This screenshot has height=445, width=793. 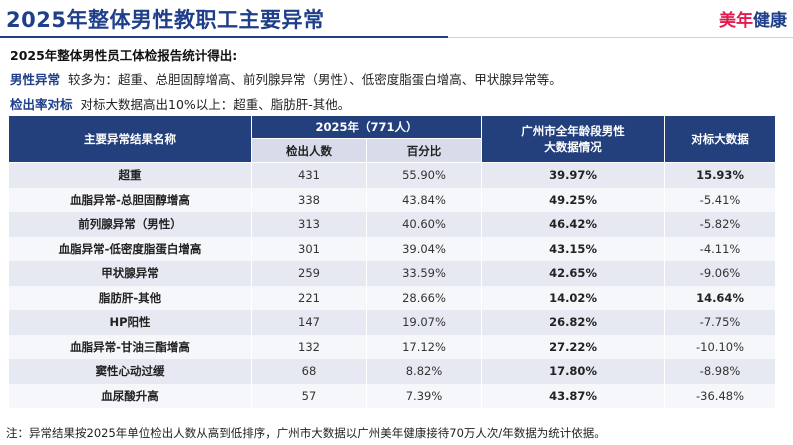 I want to click on table-row: 窦性心动过缓 68 8.82% 17.80% -8.98%, so click(x=392, y=371).